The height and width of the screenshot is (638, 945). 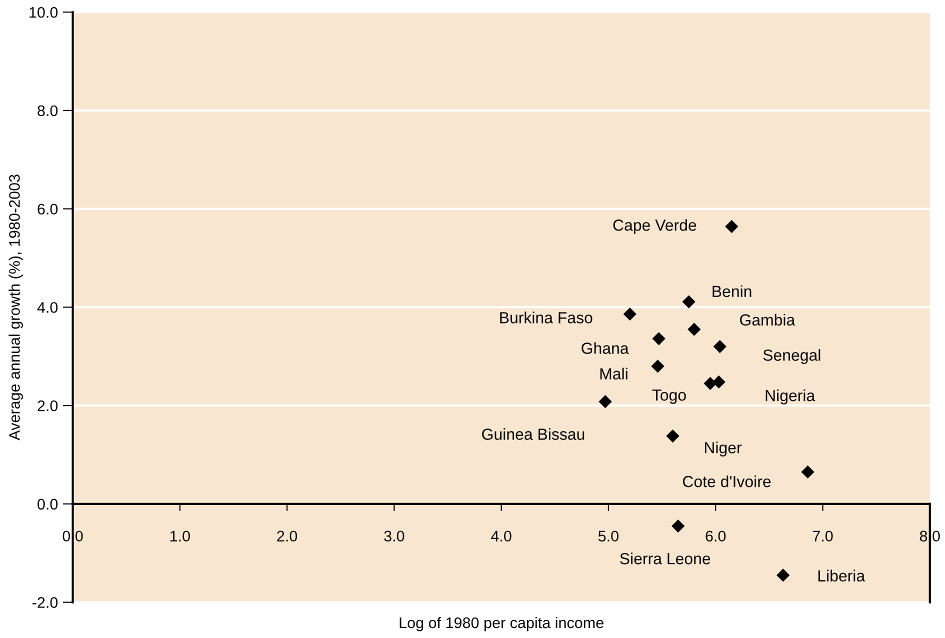 What do you see at coordinates (47, 307) in the screenshot?
I see `y-tick-label: 4.0` at bounding box center [47, 307].